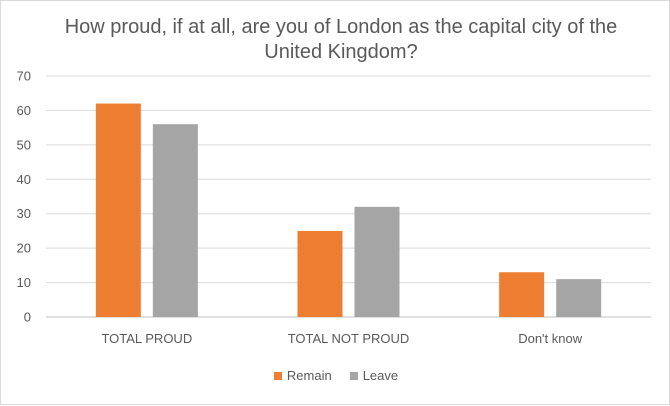 This screenshot has height=406, width=670. What do you see at coordinates (380, 375) in the screenshot?
I see `legend-label: Leave` at bounding box center [380, 375].